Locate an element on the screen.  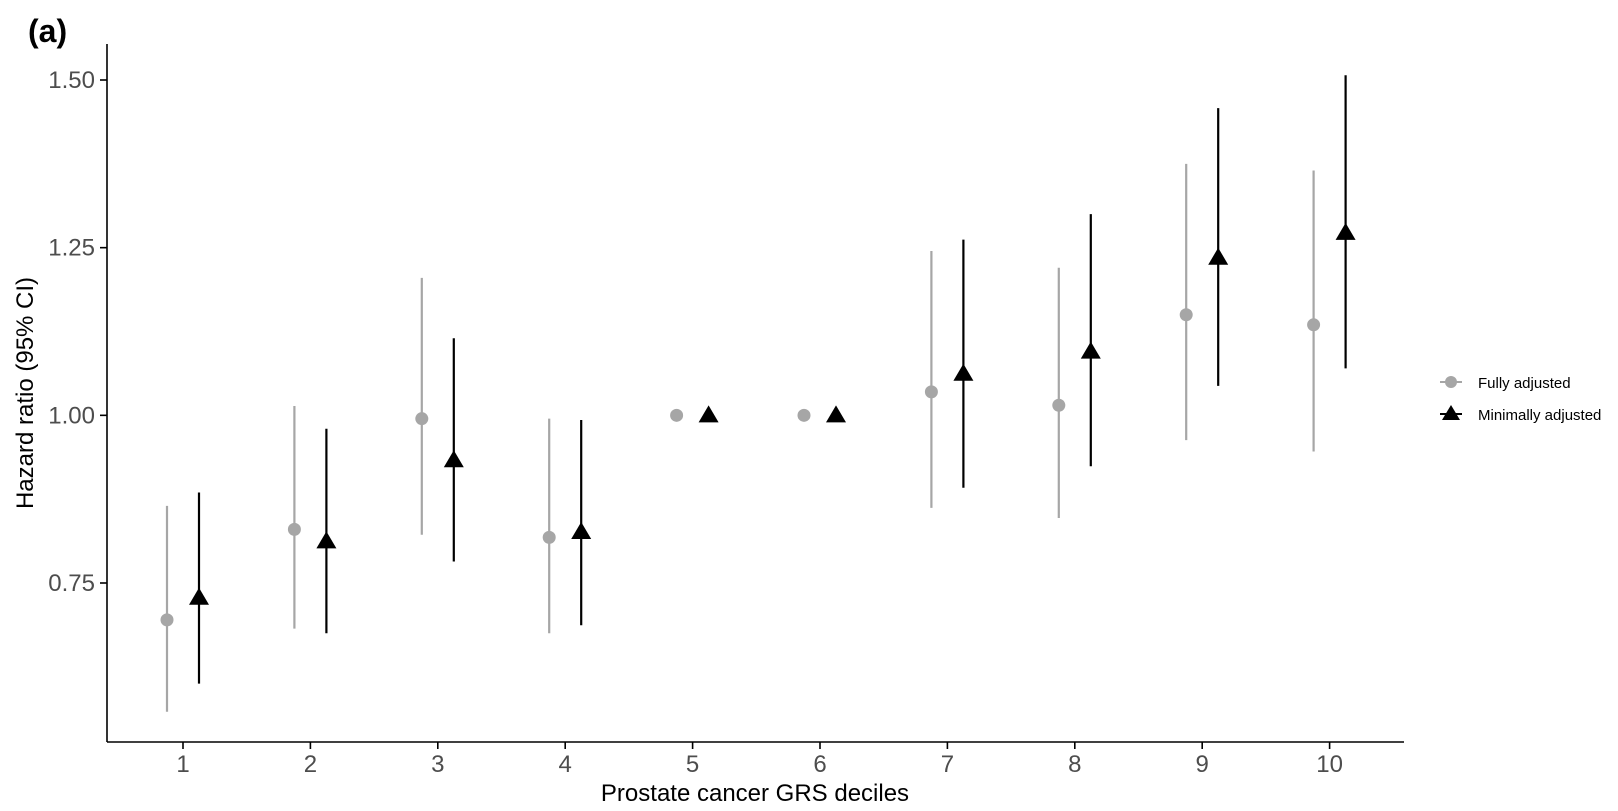
legend-key-fully-adjusted-marker is located at coordinates (1451, 382).